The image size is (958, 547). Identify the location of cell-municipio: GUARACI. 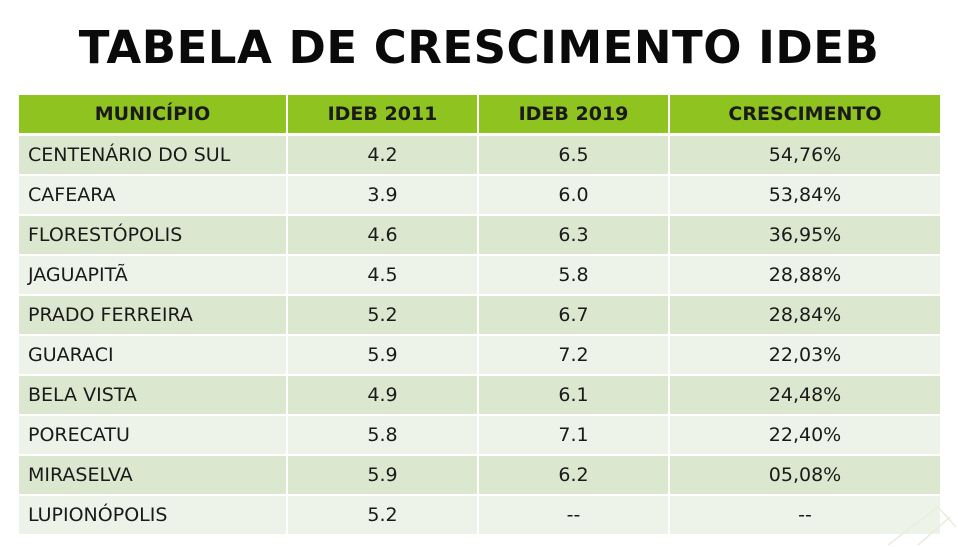
(153, 355).